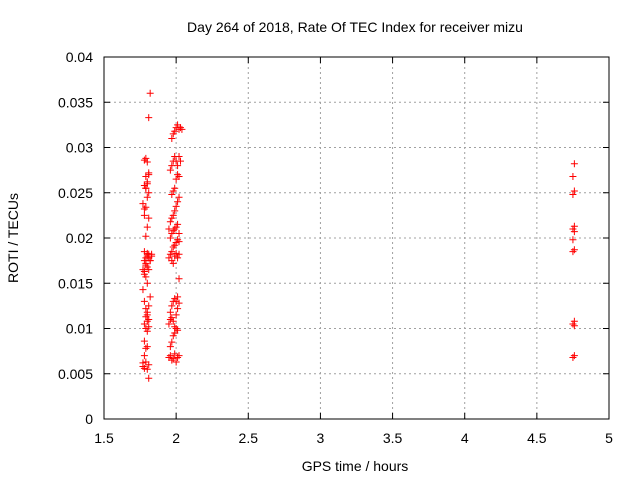 The image size is (640, 480). What do you see at coordinates (79, 148) in the screenshot?
I see `y-tick-label: 0.03` at bounding box center [79, 148].